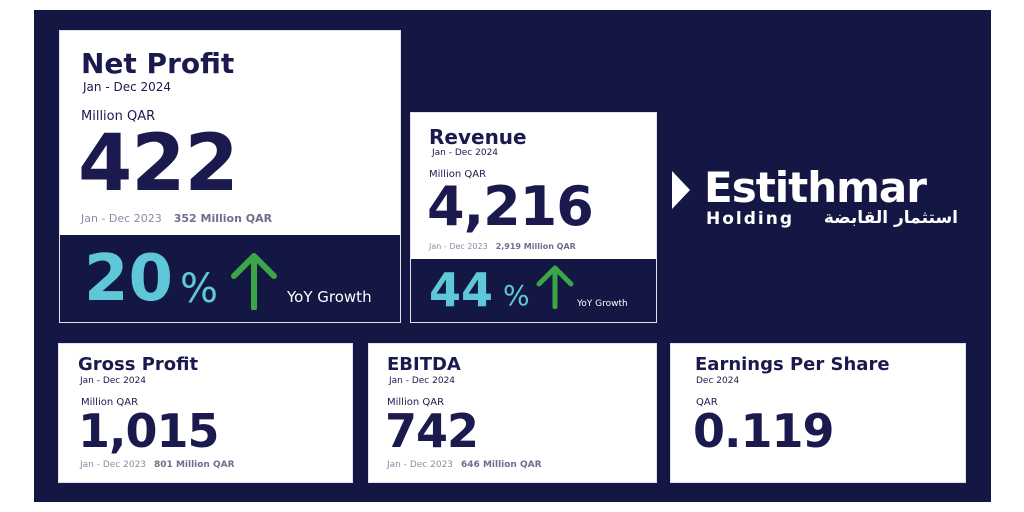 The width and height of the screenshot is (1024, 512). What do you see at coordinates (707, 402) in the screenshot?
I see `eps-unit: QAR` at bounding box center [707, 402].